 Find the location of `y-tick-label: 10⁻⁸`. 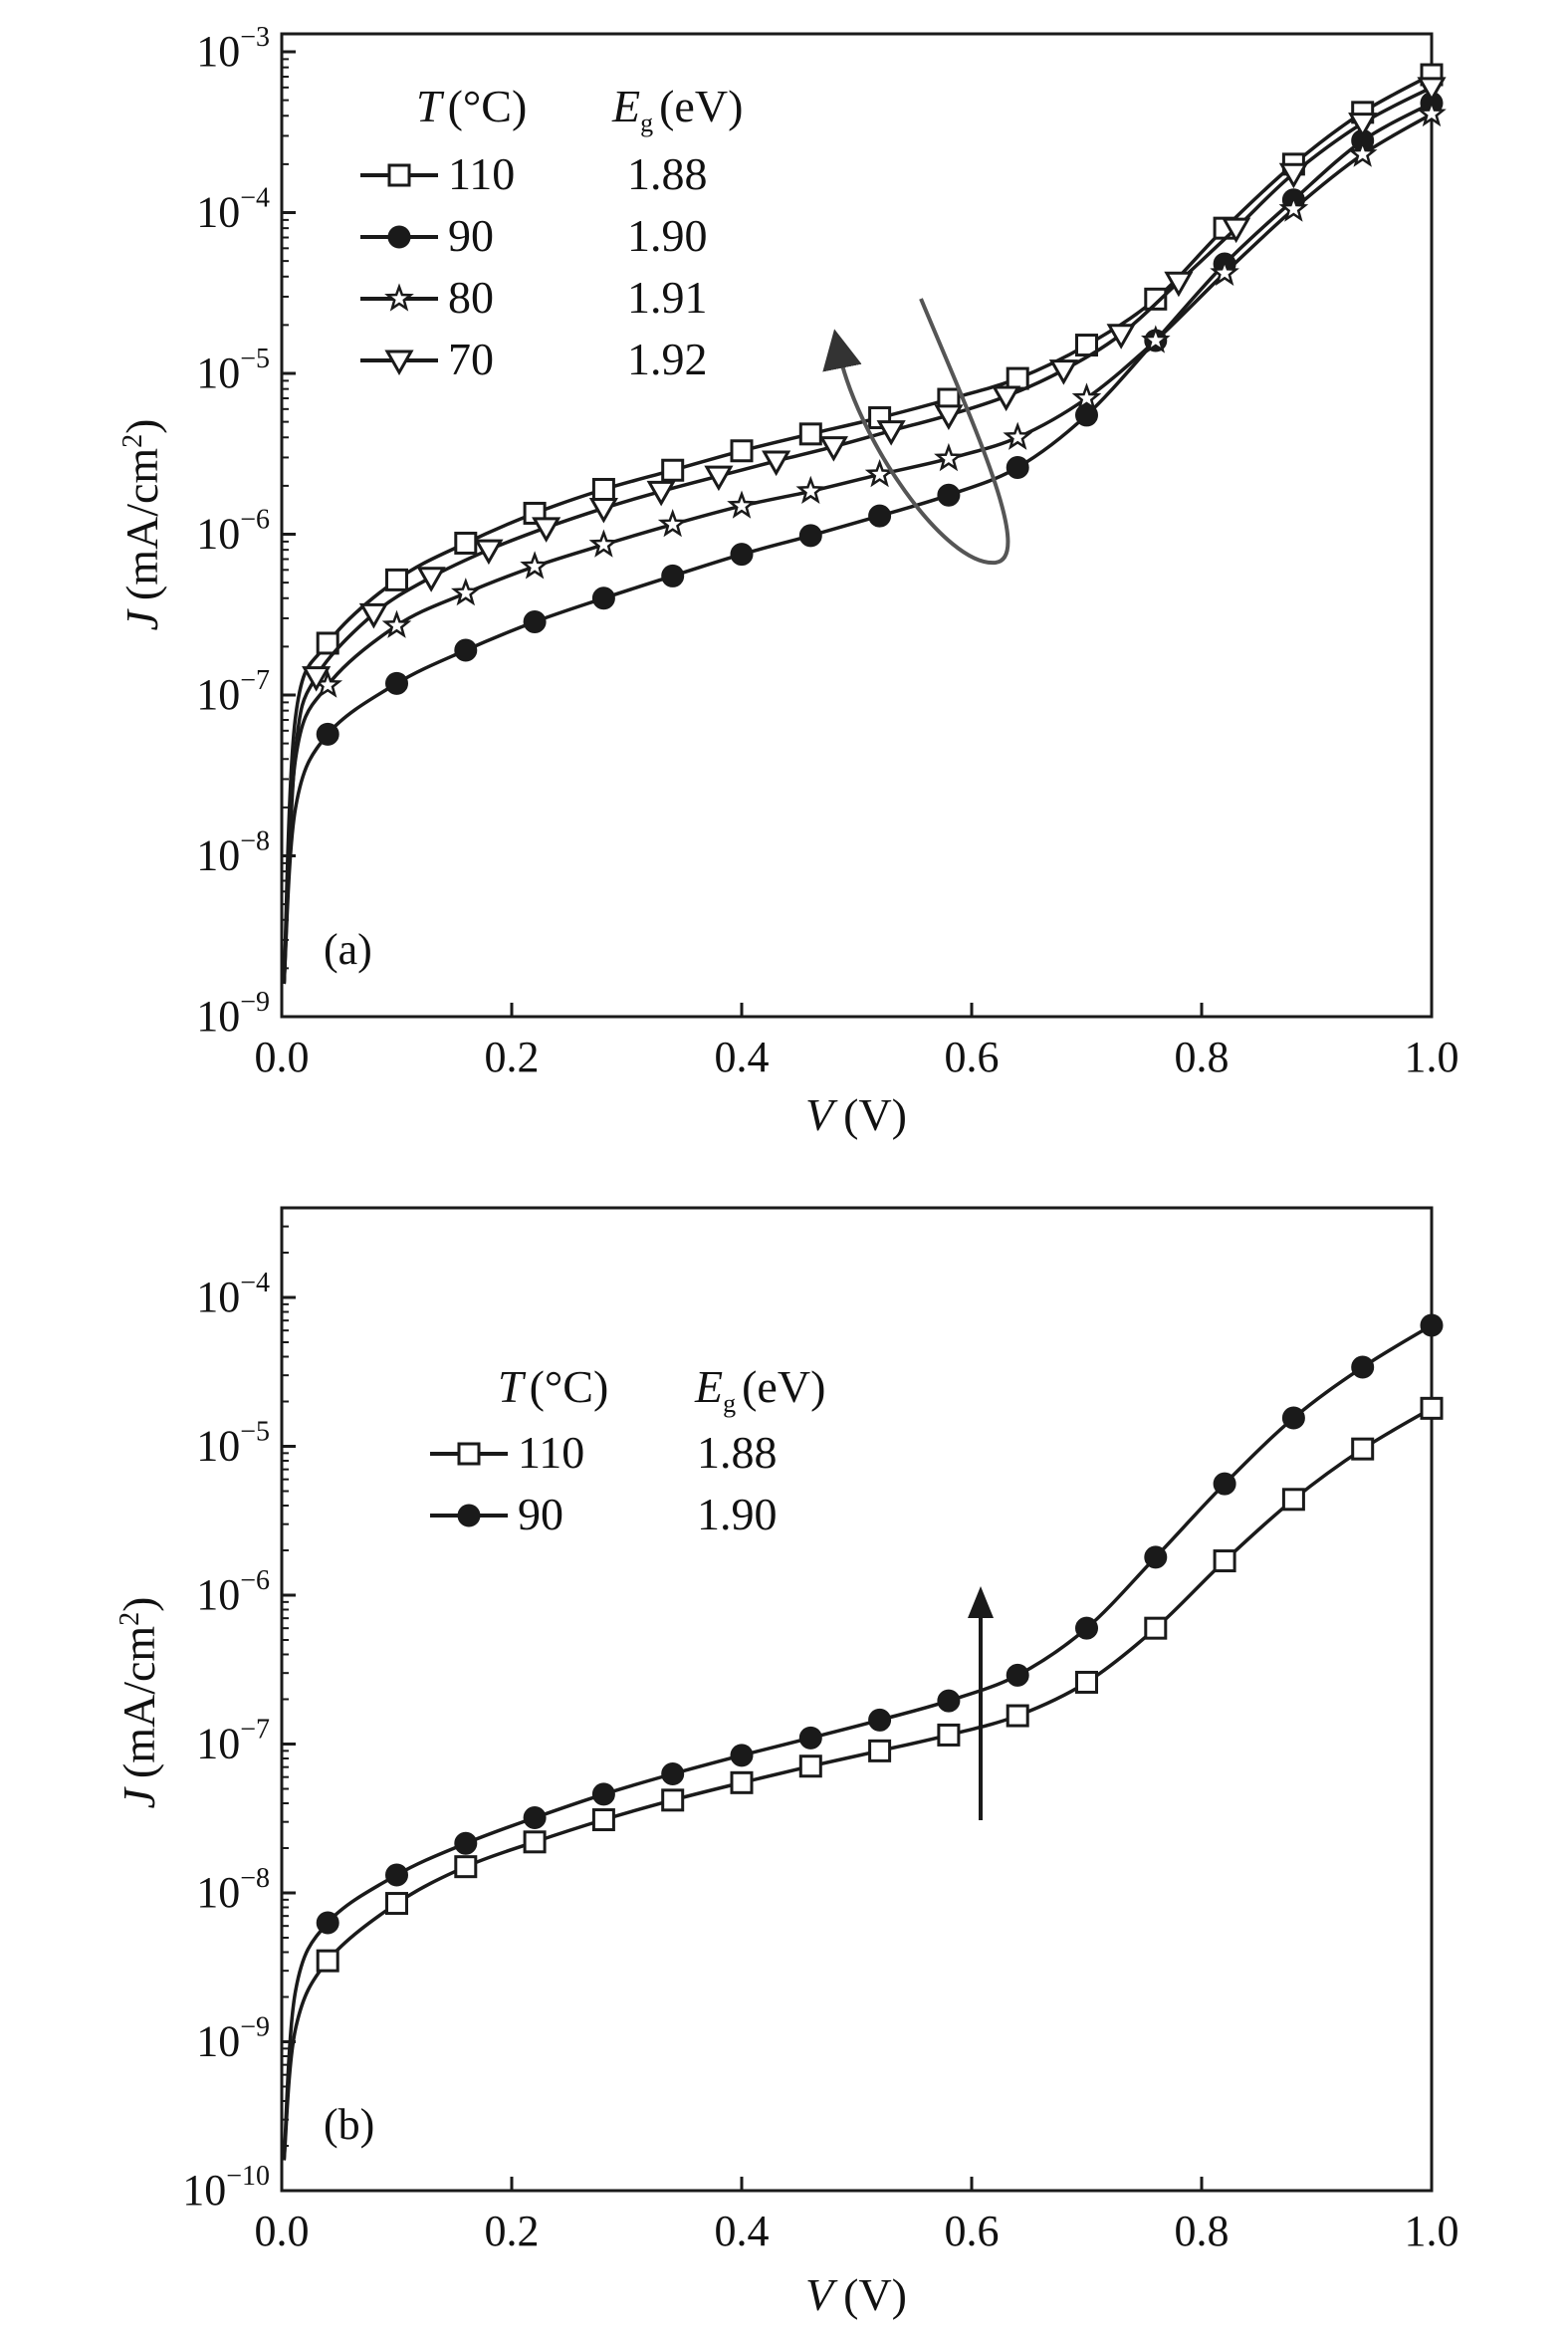

y-tick-label: 10⁻⁸ is located at coordinates (233, 853).